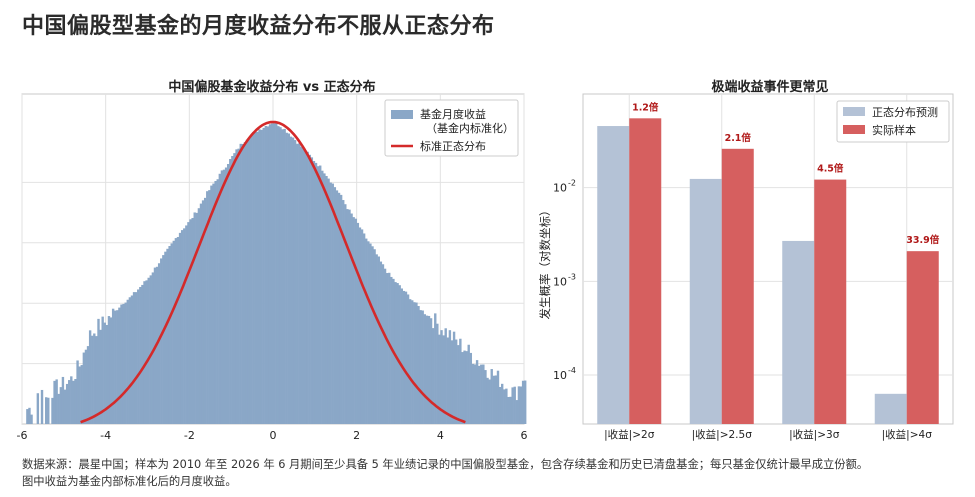  I want to click on legend-label-hist: 基金月度收益, so click(453, 114).